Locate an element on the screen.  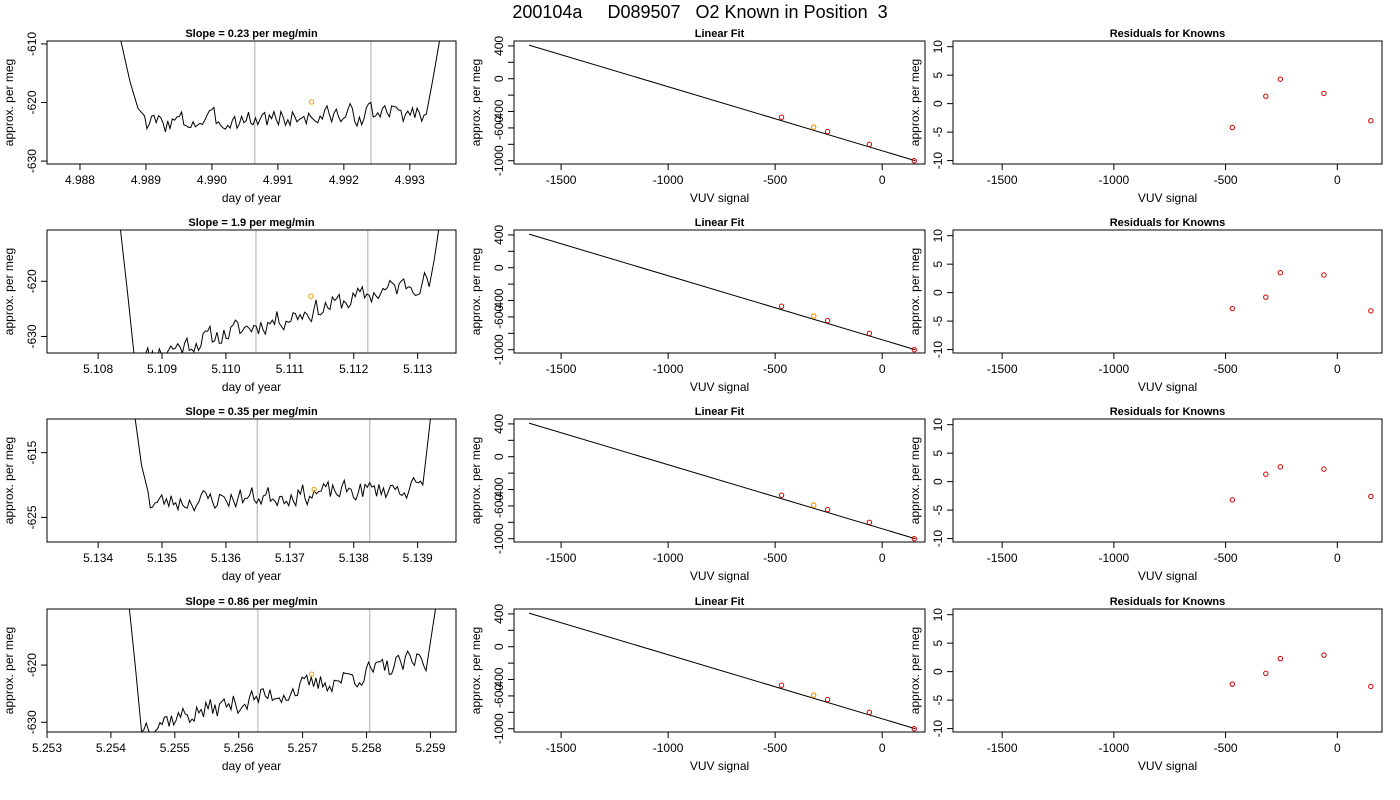
x-tick-label: 5.136 is located at coordinates (226, 558).